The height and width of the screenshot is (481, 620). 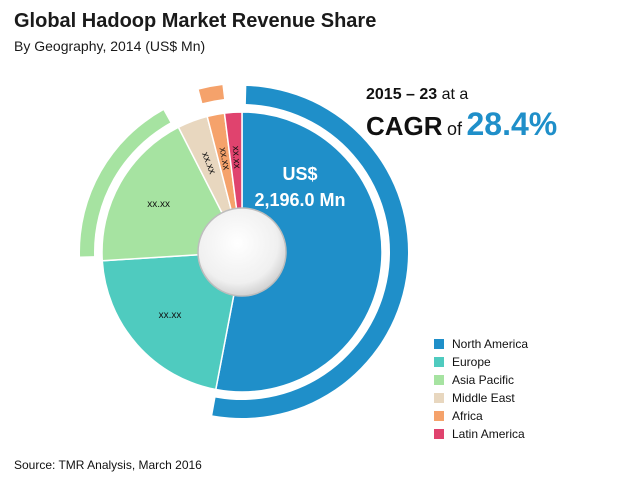 I want to click on source-note: Source: TMR Analysis, March 2016, so click(x=108, y=465).